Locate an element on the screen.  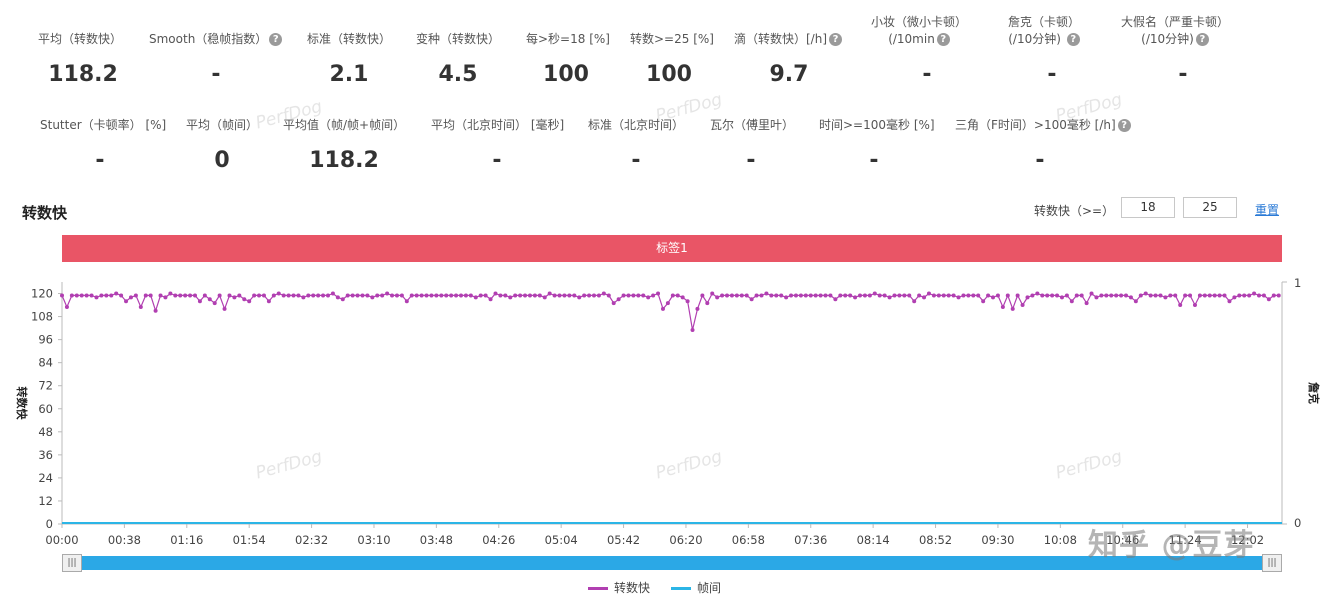
x-tick-label: 01:54 is located at coordinates (249, 540).